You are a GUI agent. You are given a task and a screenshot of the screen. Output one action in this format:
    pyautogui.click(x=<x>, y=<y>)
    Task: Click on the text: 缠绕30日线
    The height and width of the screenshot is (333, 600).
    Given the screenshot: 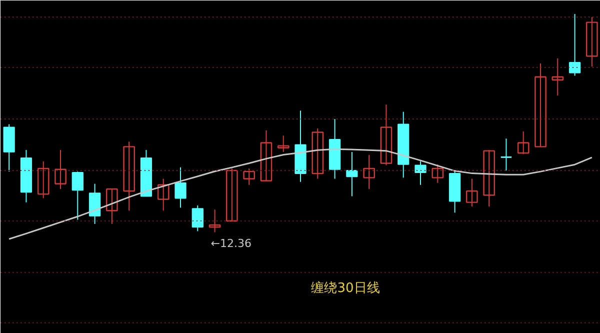 What is the action you would take?
    pyautogui.click(x=345, y=288)
    